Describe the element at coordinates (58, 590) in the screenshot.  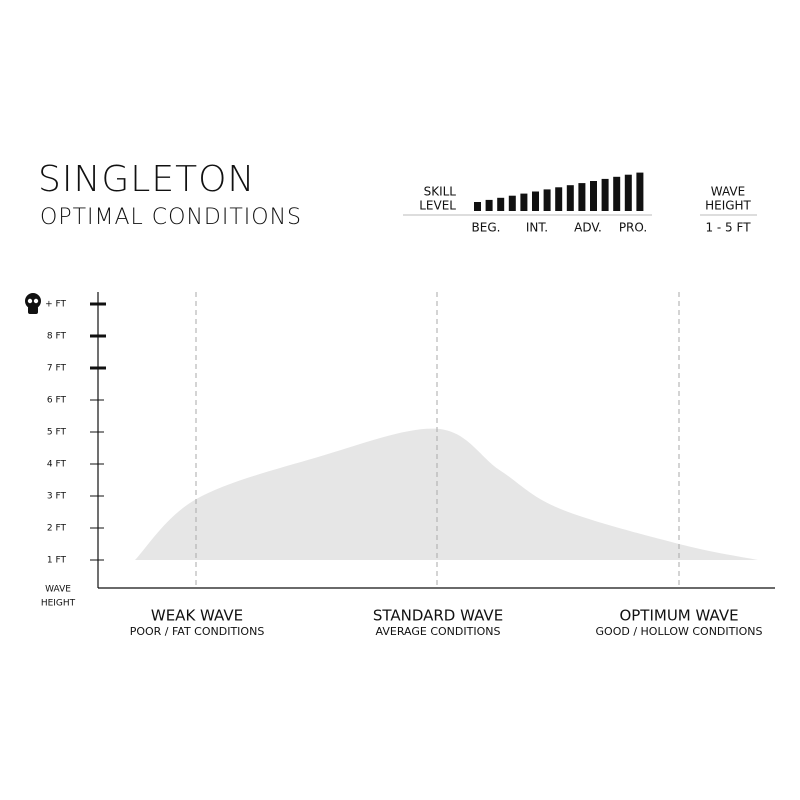
I see `y-axis-label: WAVE` at that location.